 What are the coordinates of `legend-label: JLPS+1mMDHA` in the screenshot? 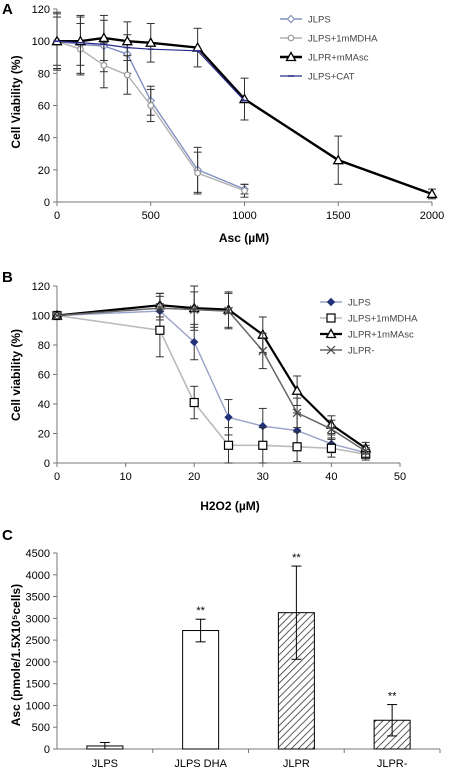 It's located at (383, 319).